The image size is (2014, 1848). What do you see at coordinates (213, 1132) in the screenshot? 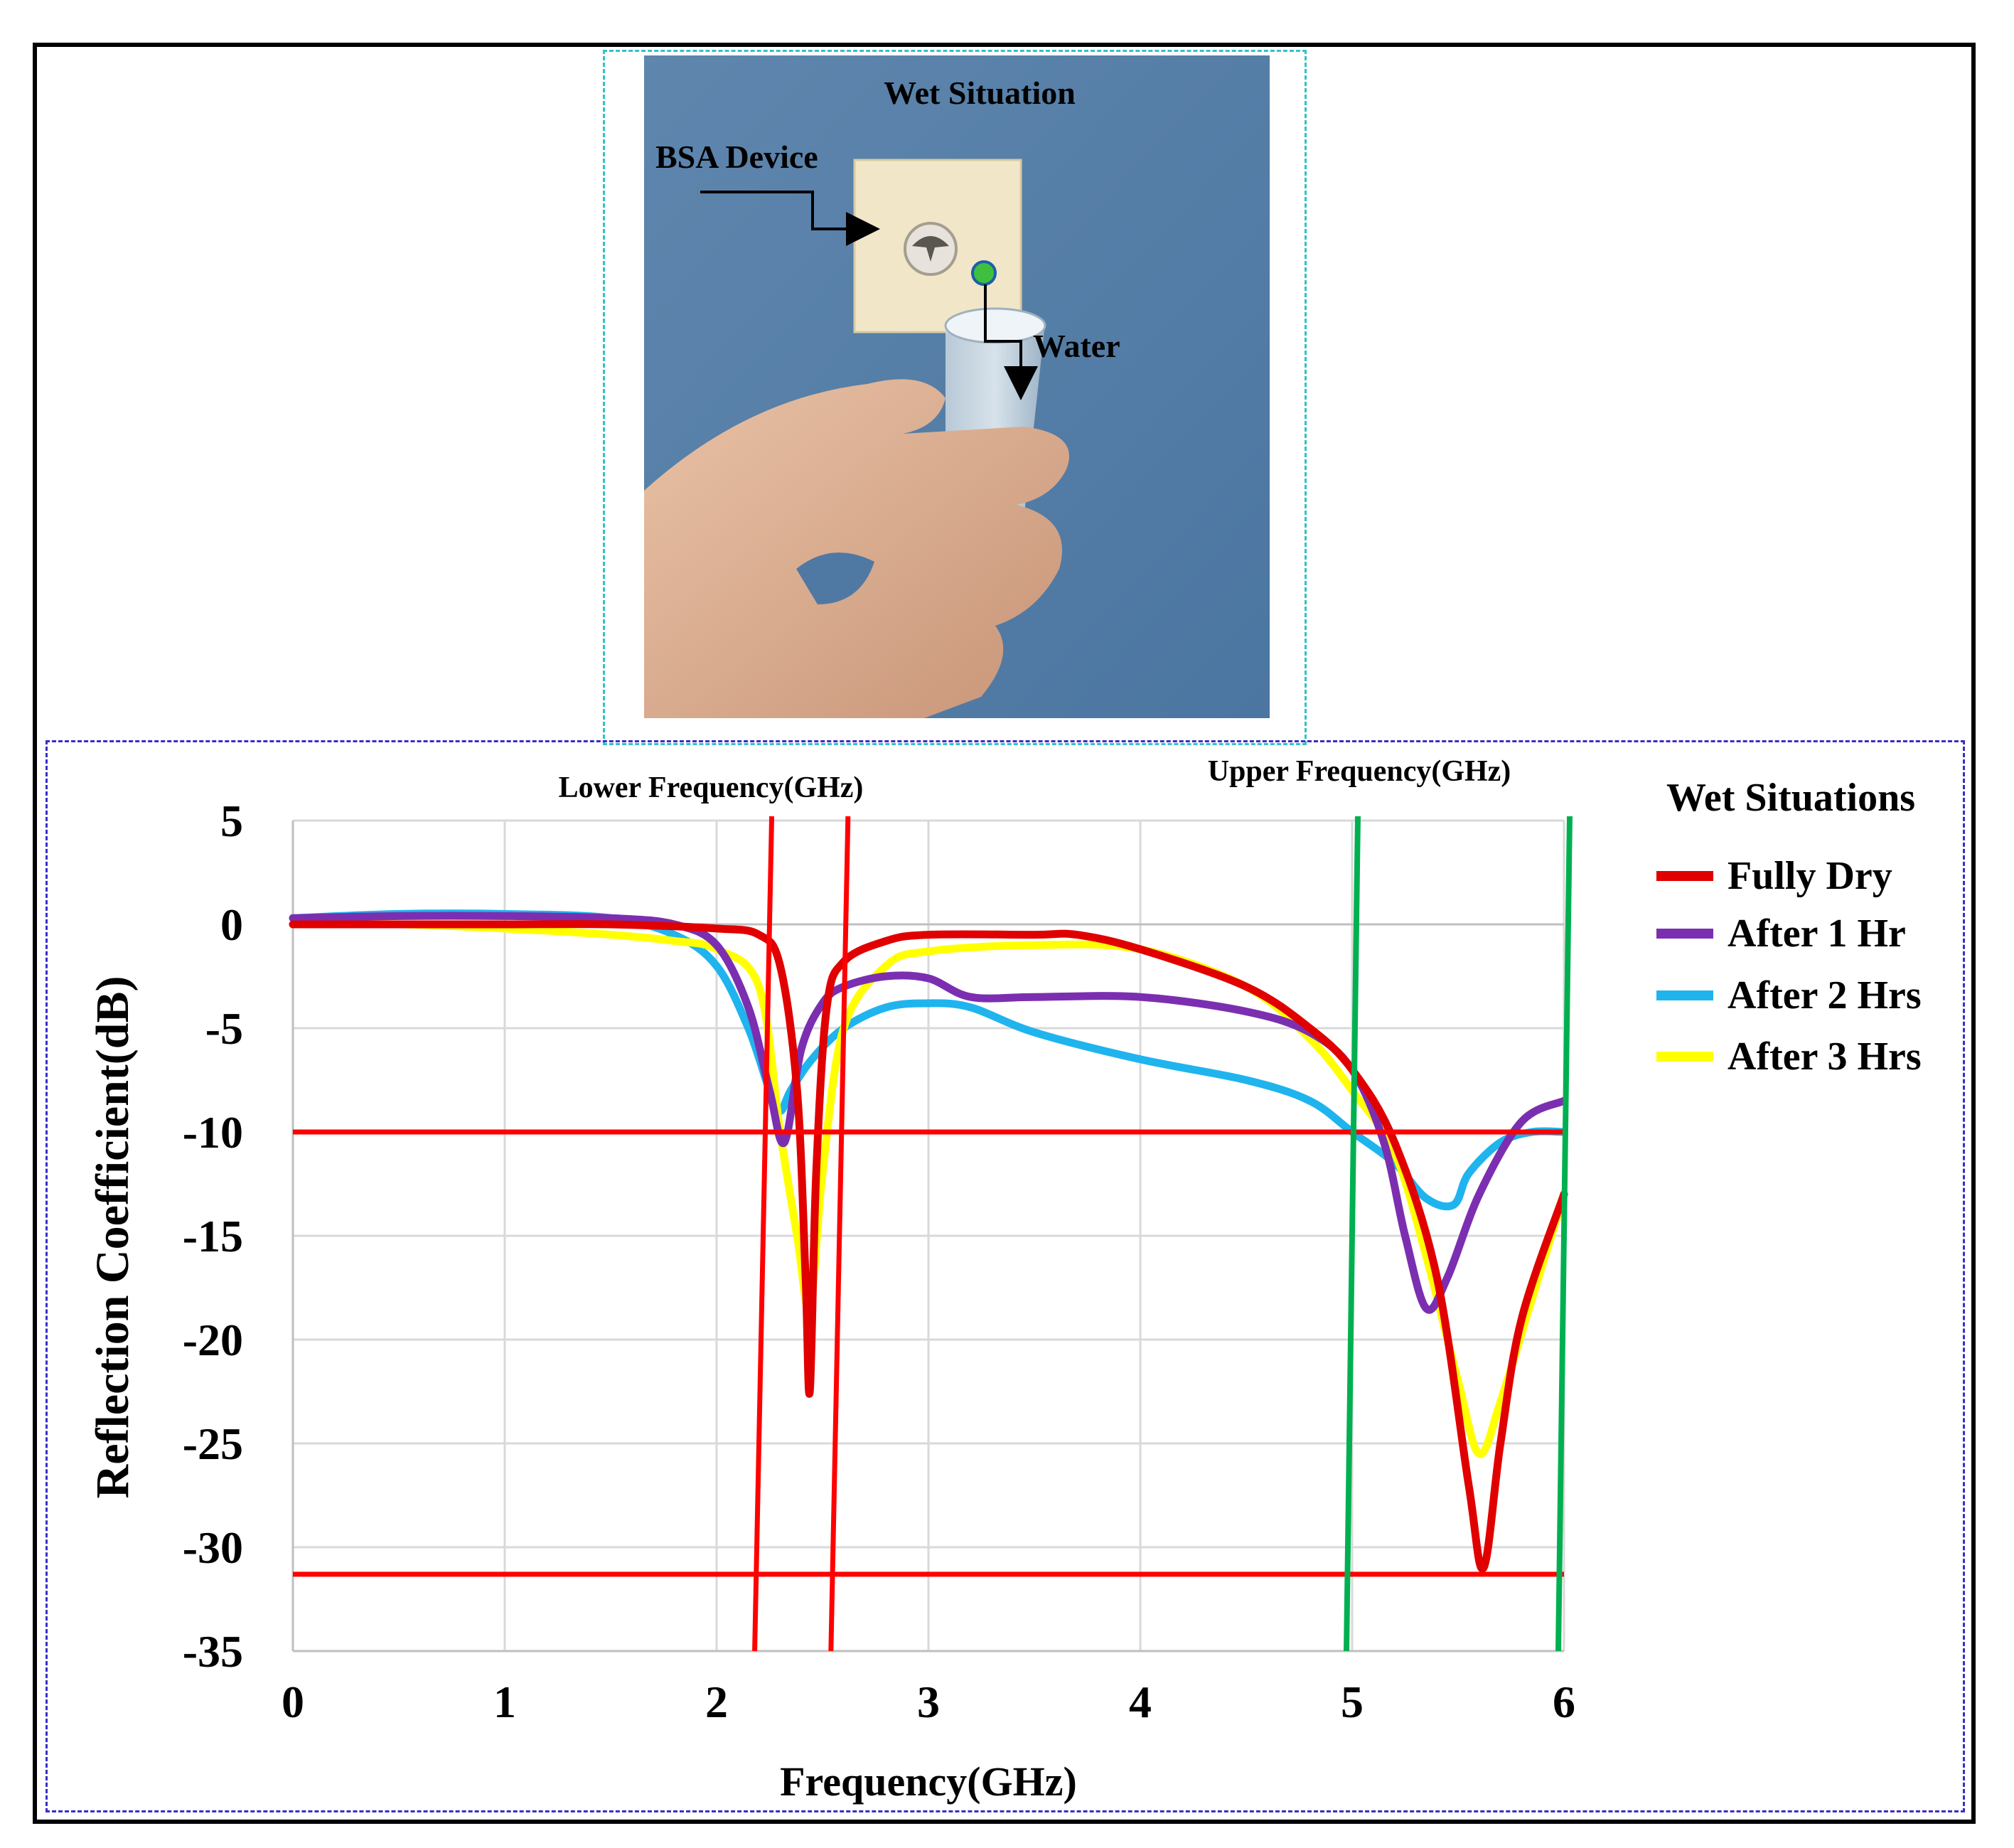
I see `y-tick-label: -10` at bounding box center [213, 1132].